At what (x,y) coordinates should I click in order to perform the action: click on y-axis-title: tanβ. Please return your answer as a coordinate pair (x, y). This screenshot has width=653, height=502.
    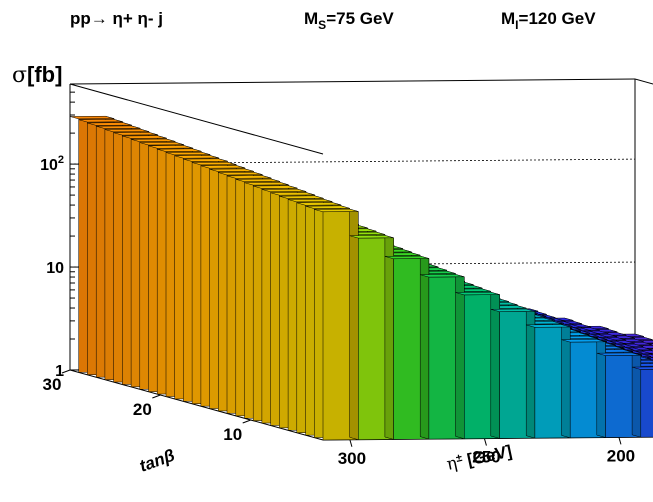
    Looking at the image, I should click on (157, 461).